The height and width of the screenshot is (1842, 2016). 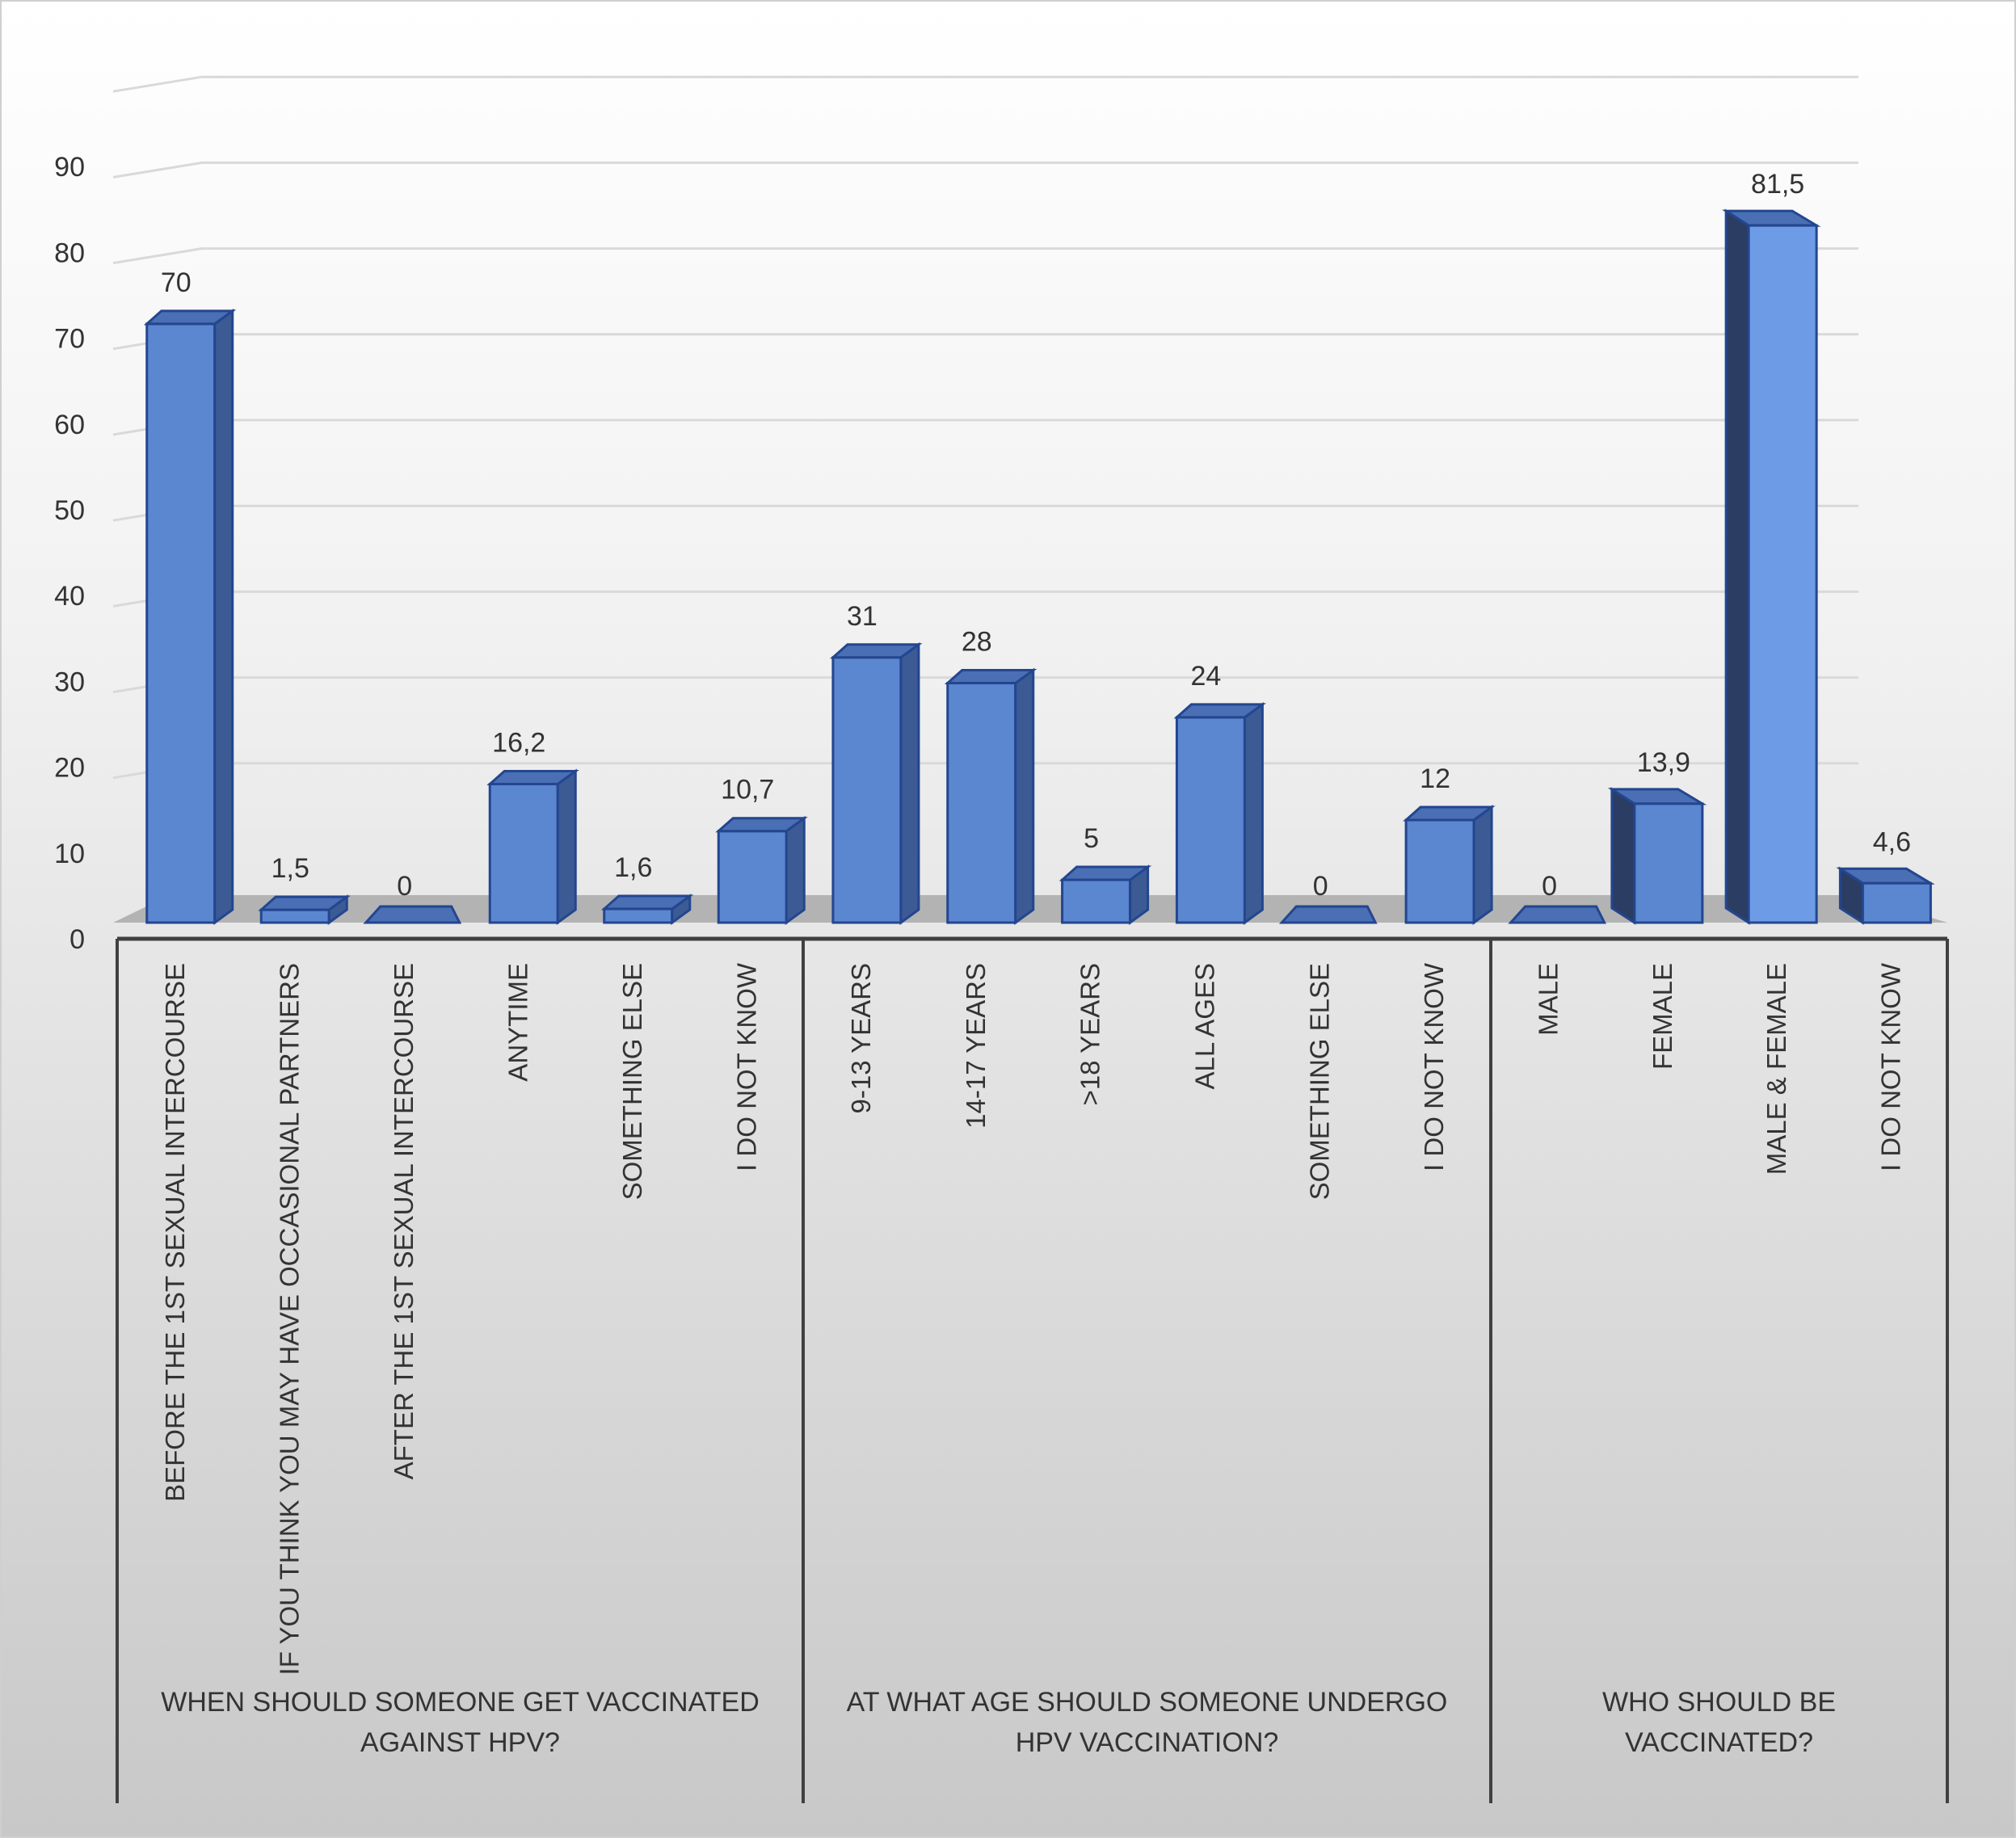 I want to click on bar-at-what-age-should-someo-something-else, so click(x=1328, y=915).